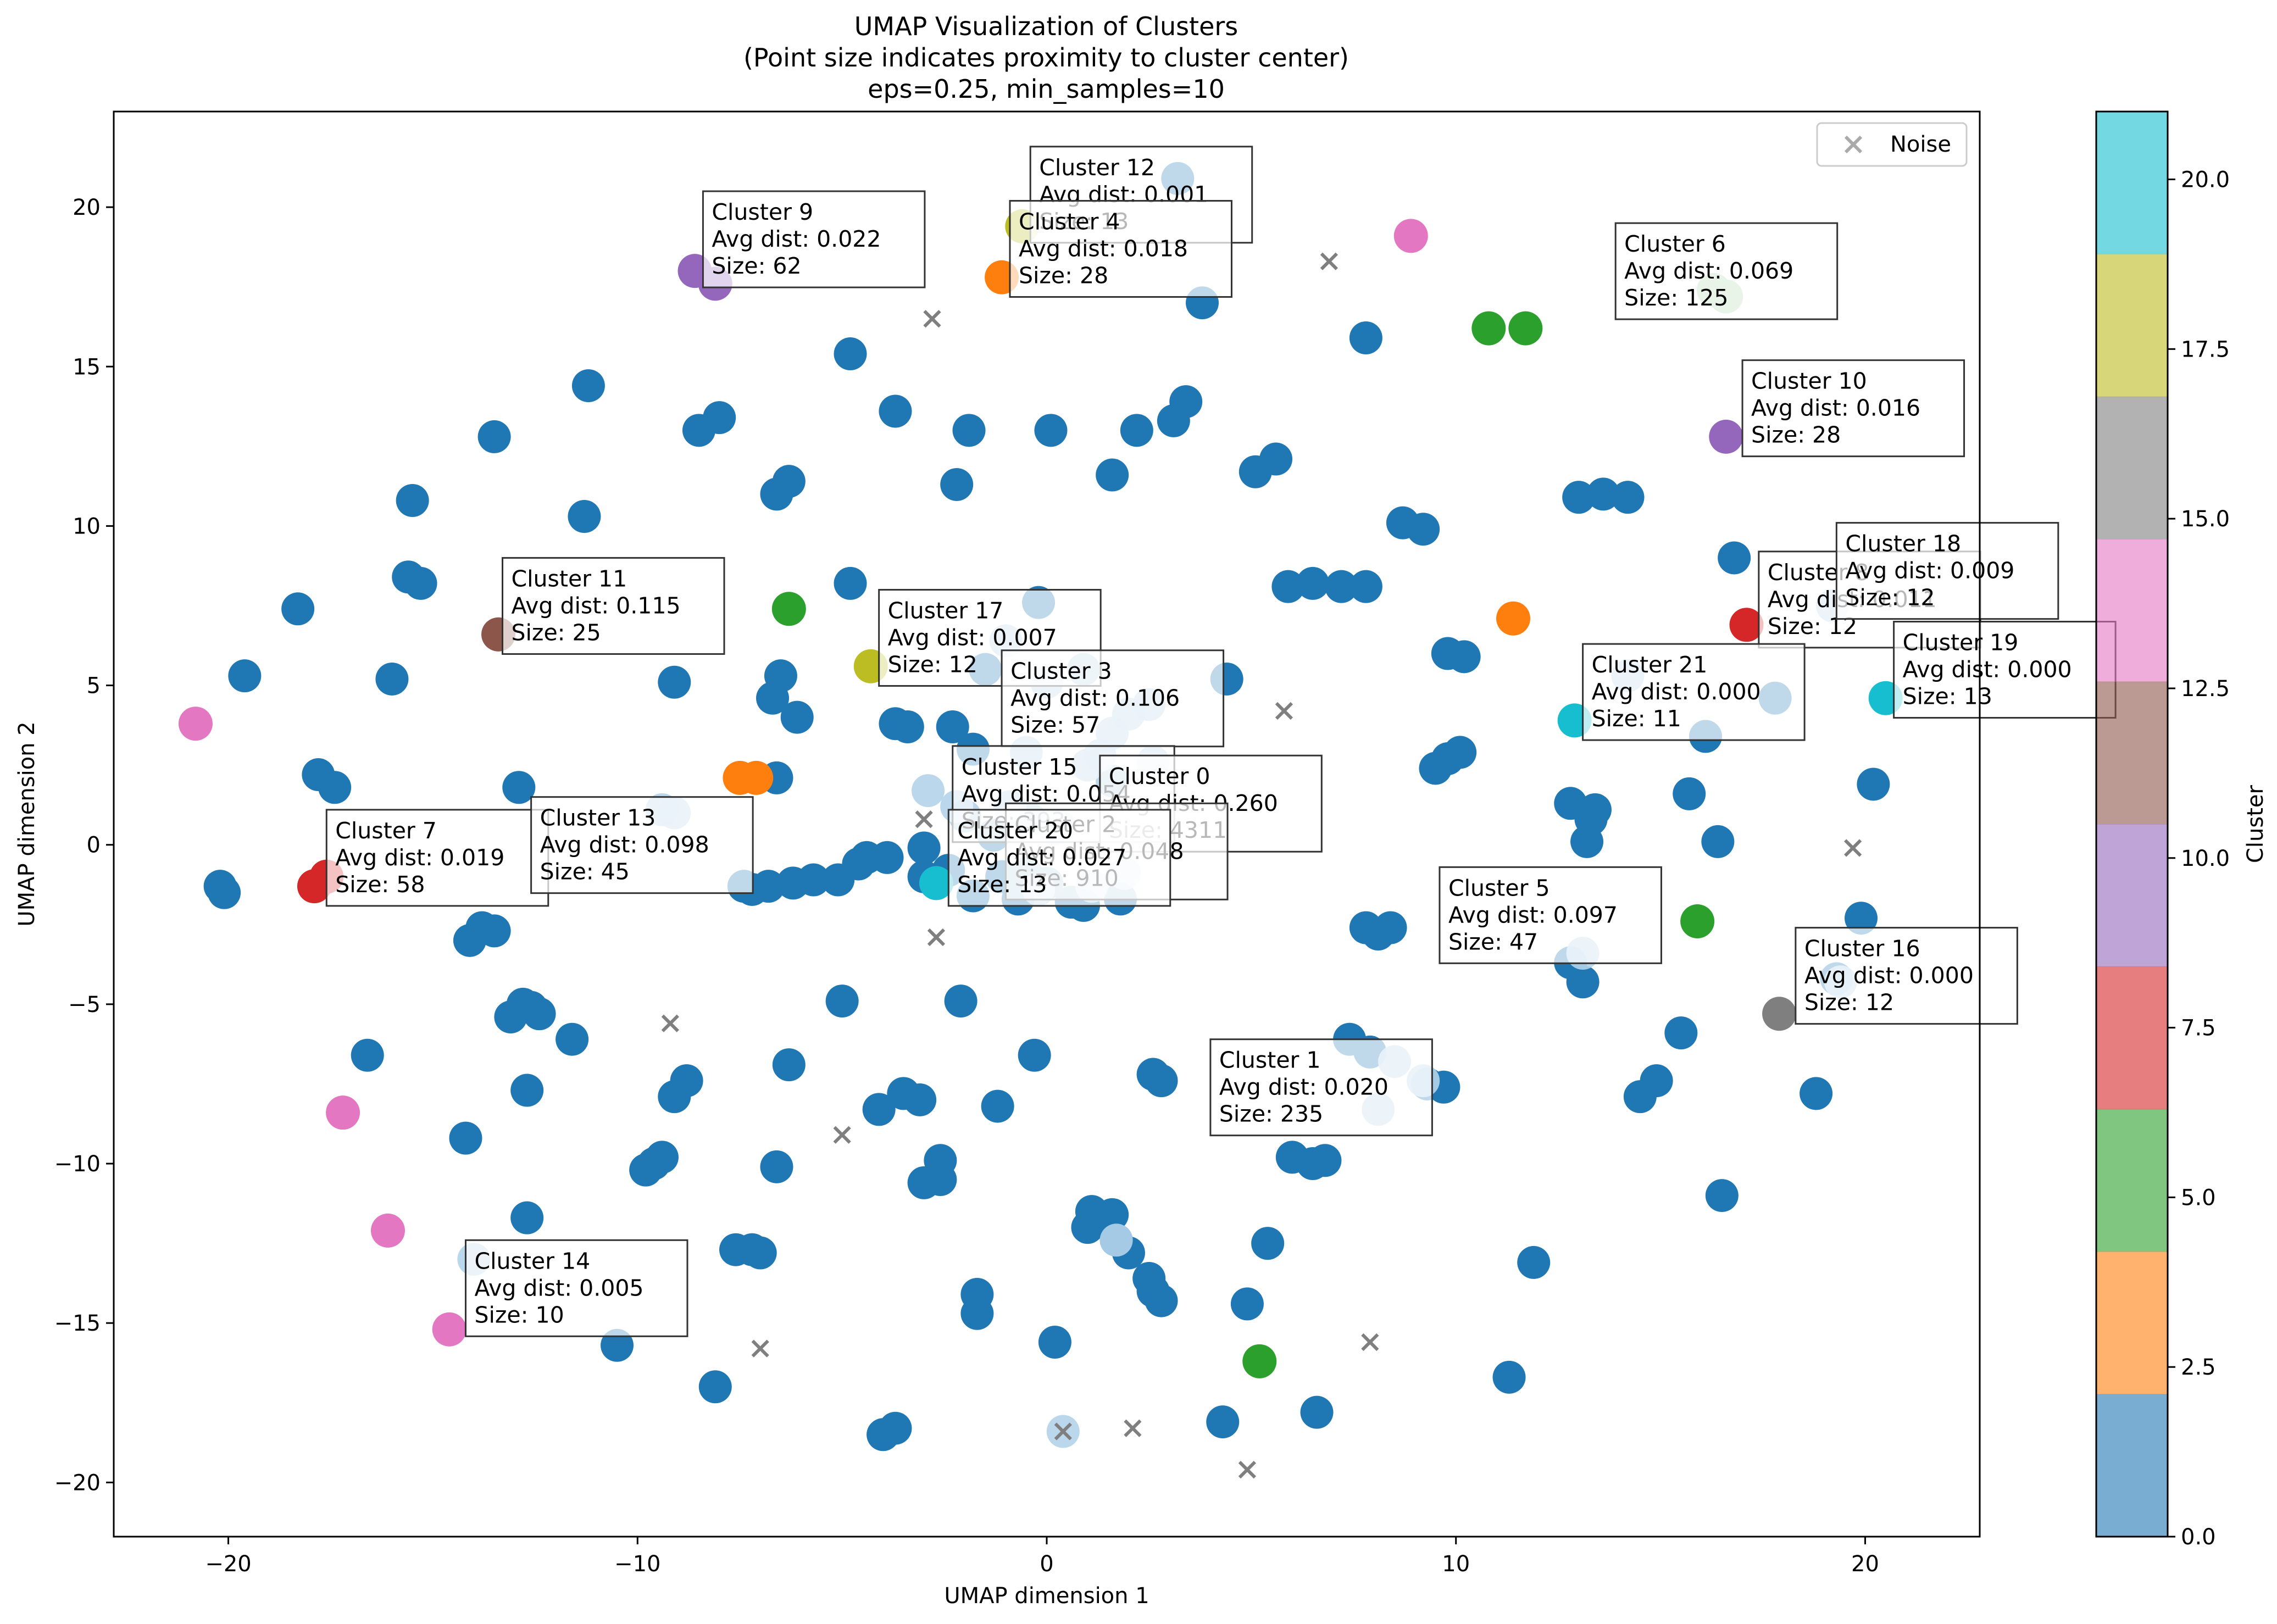 This screenshot has width=2277, height=1624. Describe the element at coordinates (1116, 1240) in the screenshot. I see `cluster-point-light` at that location.